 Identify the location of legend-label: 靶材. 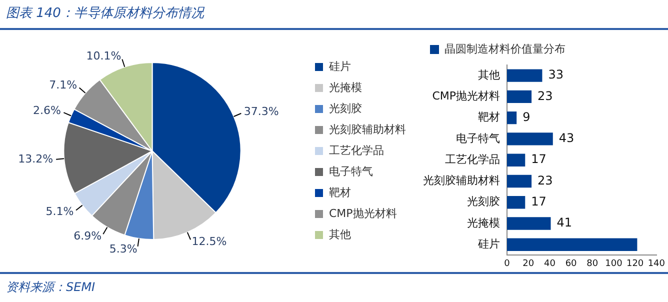
(340, 192).